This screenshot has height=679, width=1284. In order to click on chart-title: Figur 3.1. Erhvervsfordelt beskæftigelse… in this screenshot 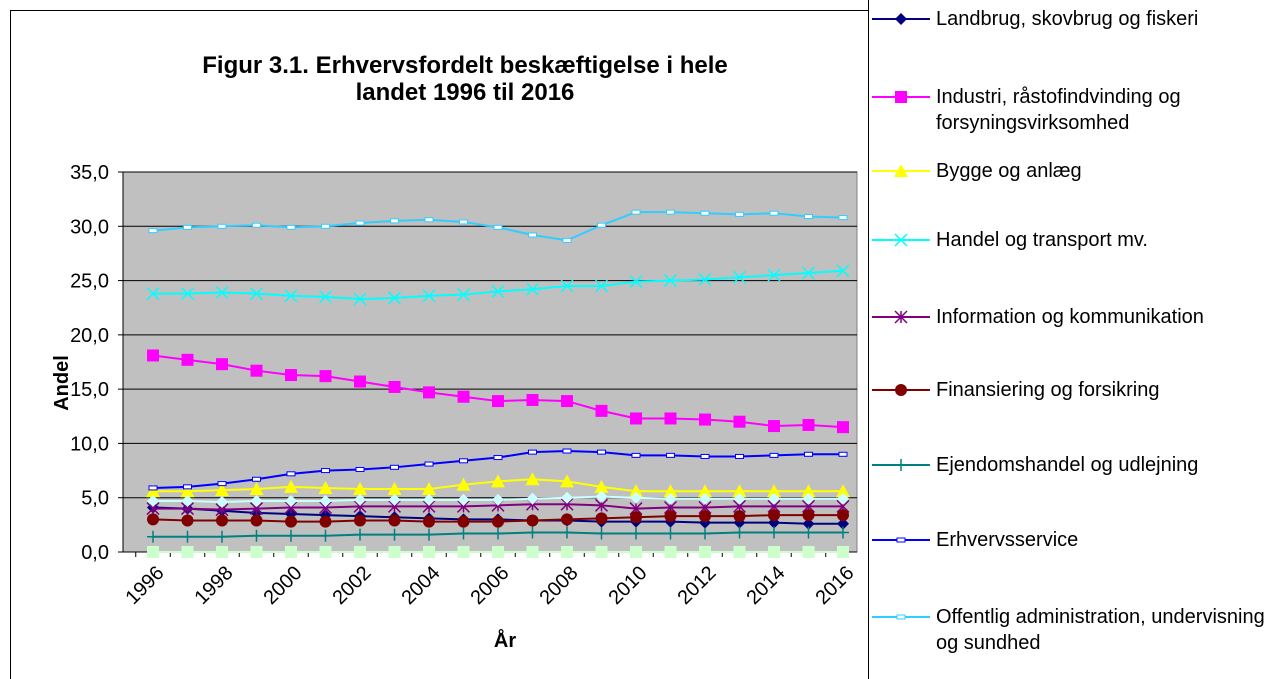, I will do `click(465, 79)`.